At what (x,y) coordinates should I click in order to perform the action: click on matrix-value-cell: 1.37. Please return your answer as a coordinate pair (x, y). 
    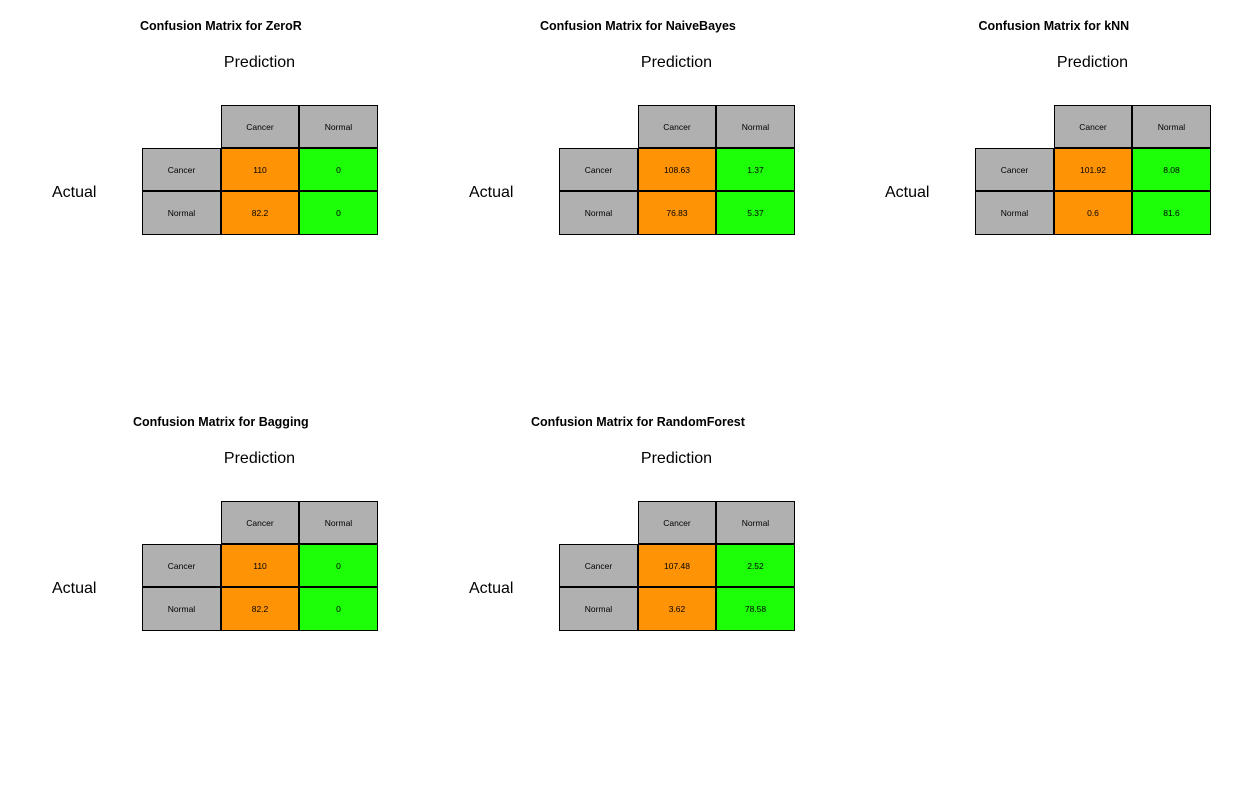
    Looking at the image, I should click on (755, 169).